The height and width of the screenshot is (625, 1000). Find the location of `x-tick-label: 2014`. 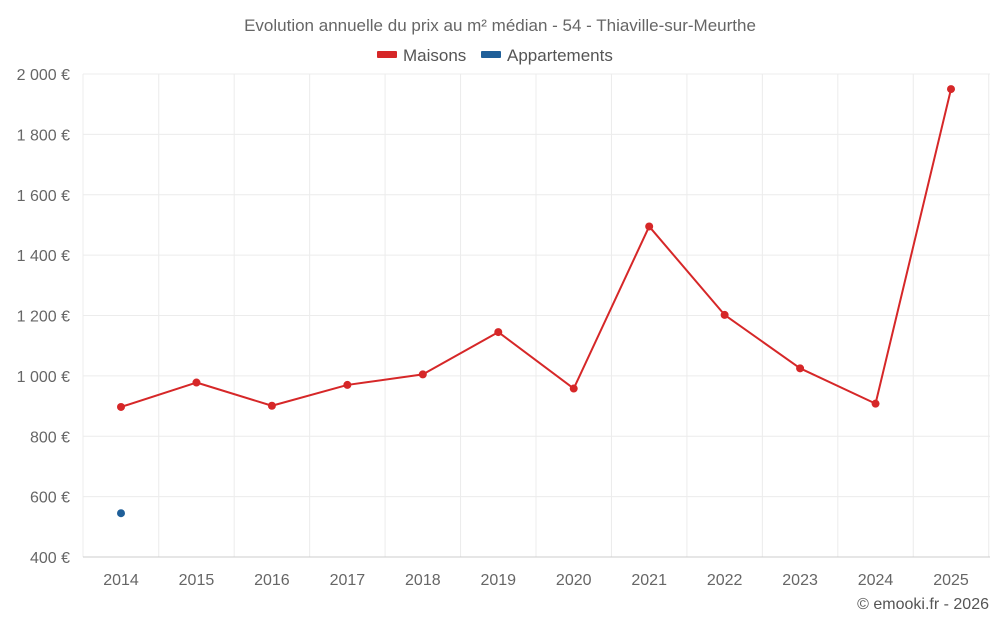

x-tick-label: 2014 is located at coordinates (121, 580).